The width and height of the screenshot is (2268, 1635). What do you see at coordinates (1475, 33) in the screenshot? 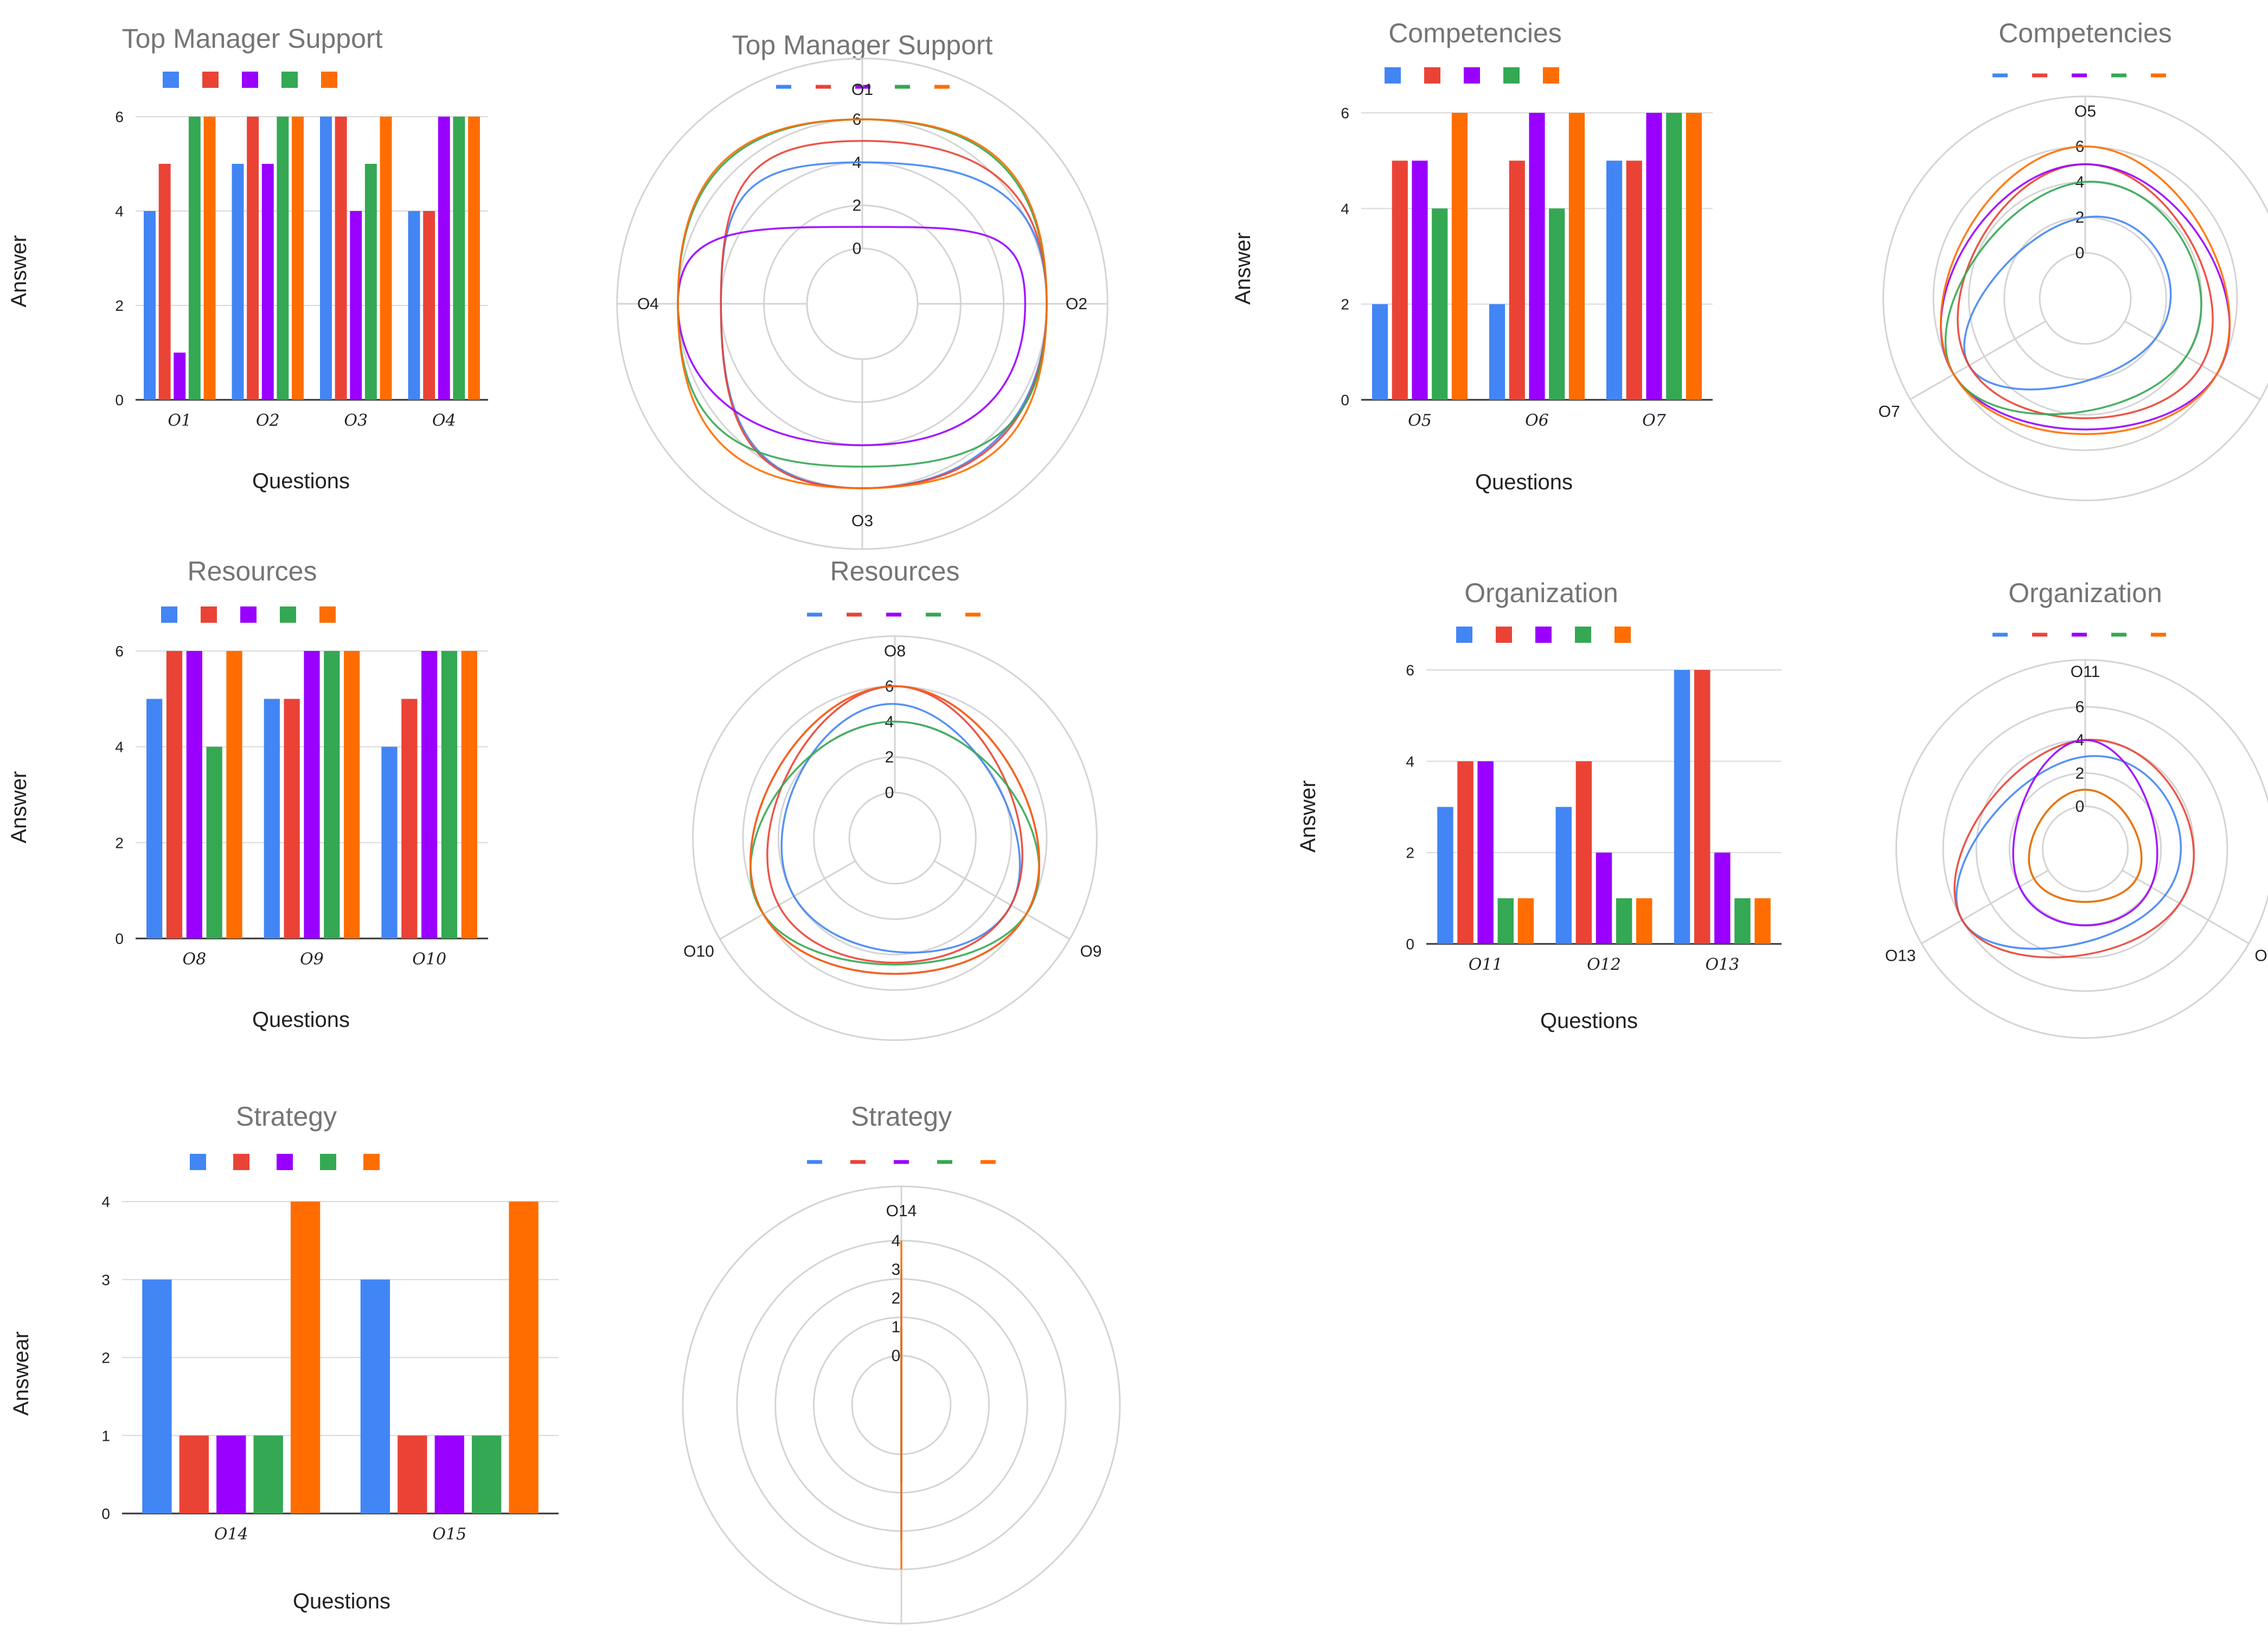
I see `chart-title: Competencies` at bounding box center [1475, 33].